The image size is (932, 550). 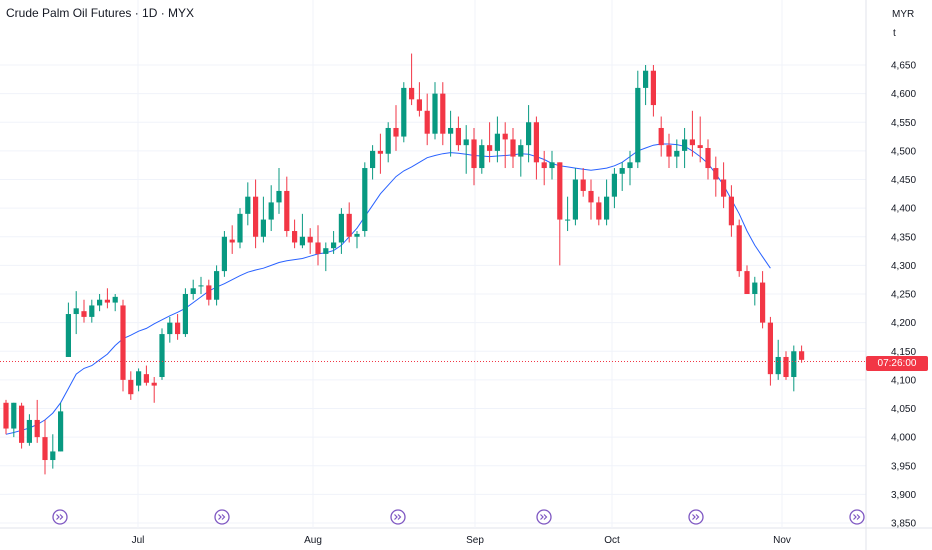 What do you see at coordinates (903, 209) in the screenshot?
I see `y-tick-label: 4,400` at bounding box center [903, 209].